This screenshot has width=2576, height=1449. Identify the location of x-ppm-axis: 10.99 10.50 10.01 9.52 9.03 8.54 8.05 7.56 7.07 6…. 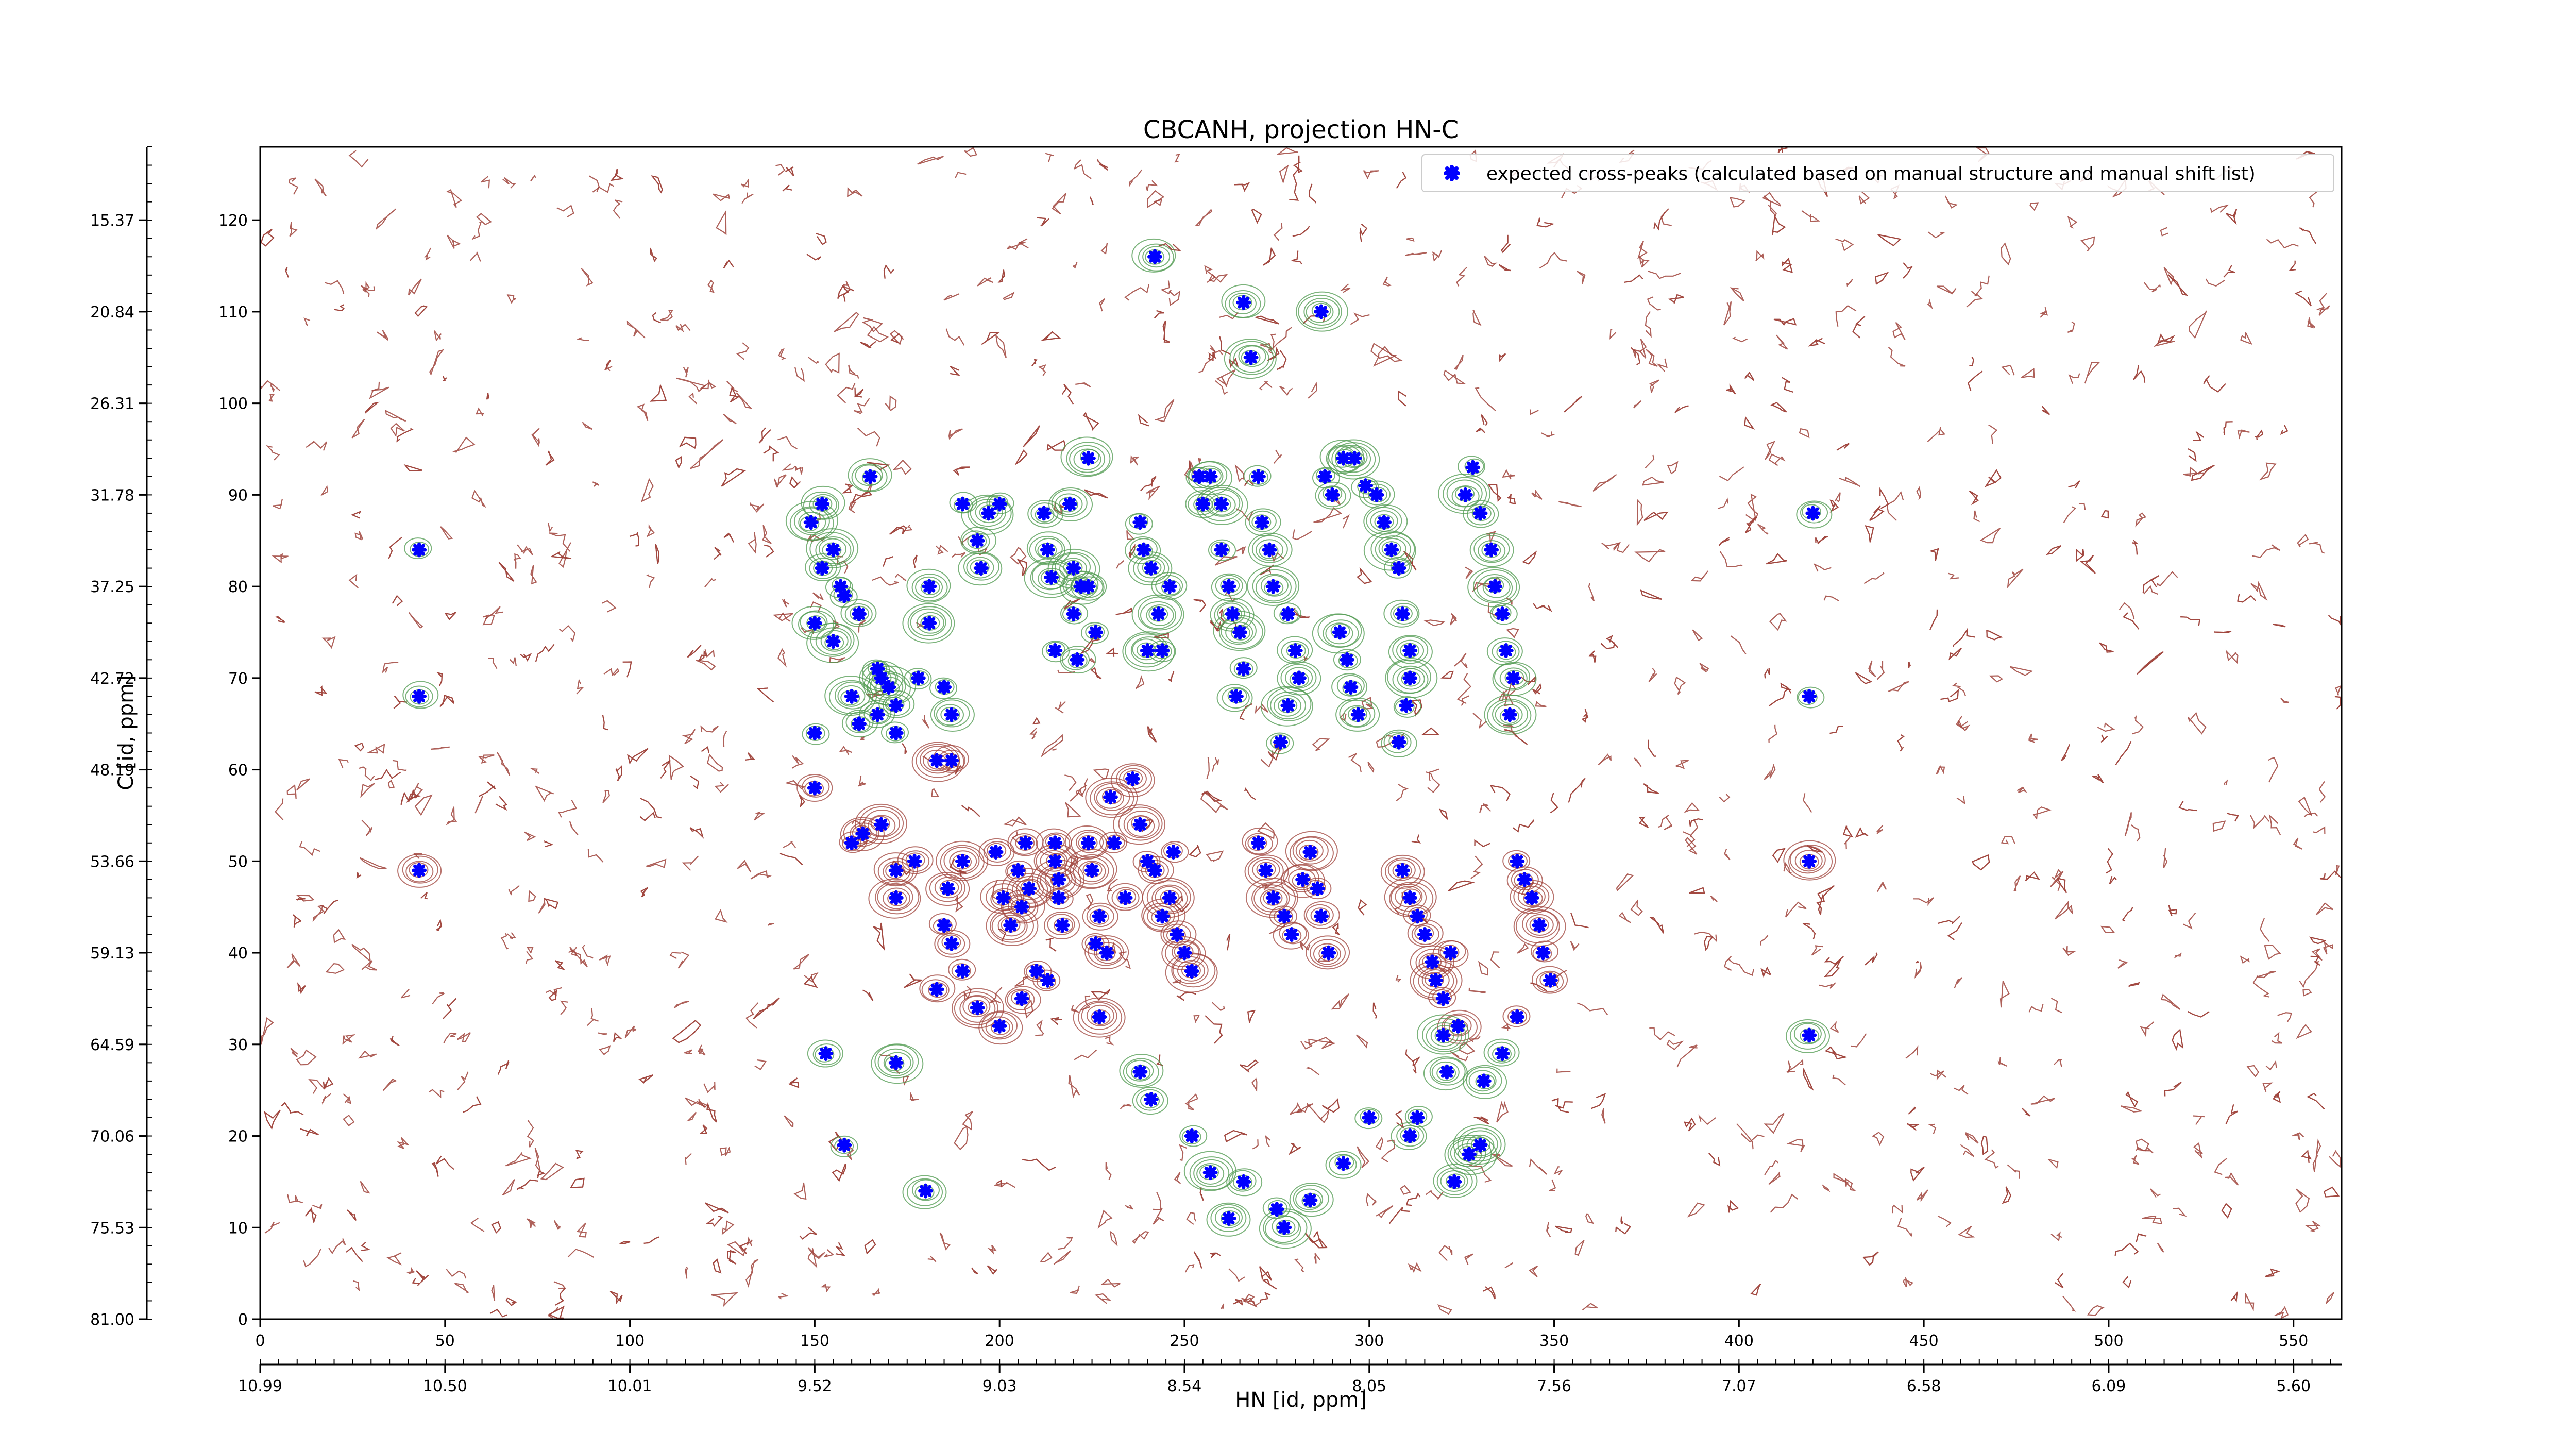
(1290, 1377).